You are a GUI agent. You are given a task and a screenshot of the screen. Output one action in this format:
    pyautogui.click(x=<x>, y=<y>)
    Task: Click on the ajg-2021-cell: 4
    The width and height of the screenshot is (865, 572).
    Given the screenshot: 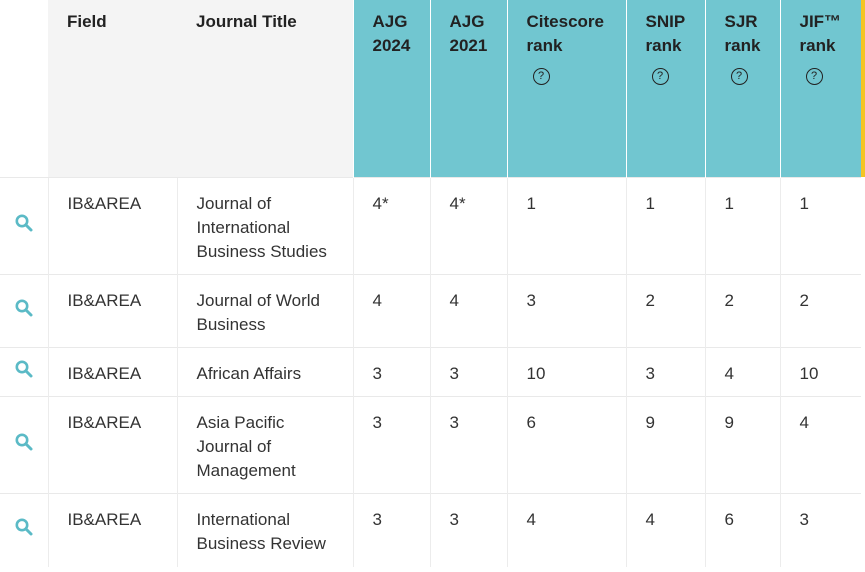 What is the action you would take?
    pyautogui.click(x=468, y=311)
    